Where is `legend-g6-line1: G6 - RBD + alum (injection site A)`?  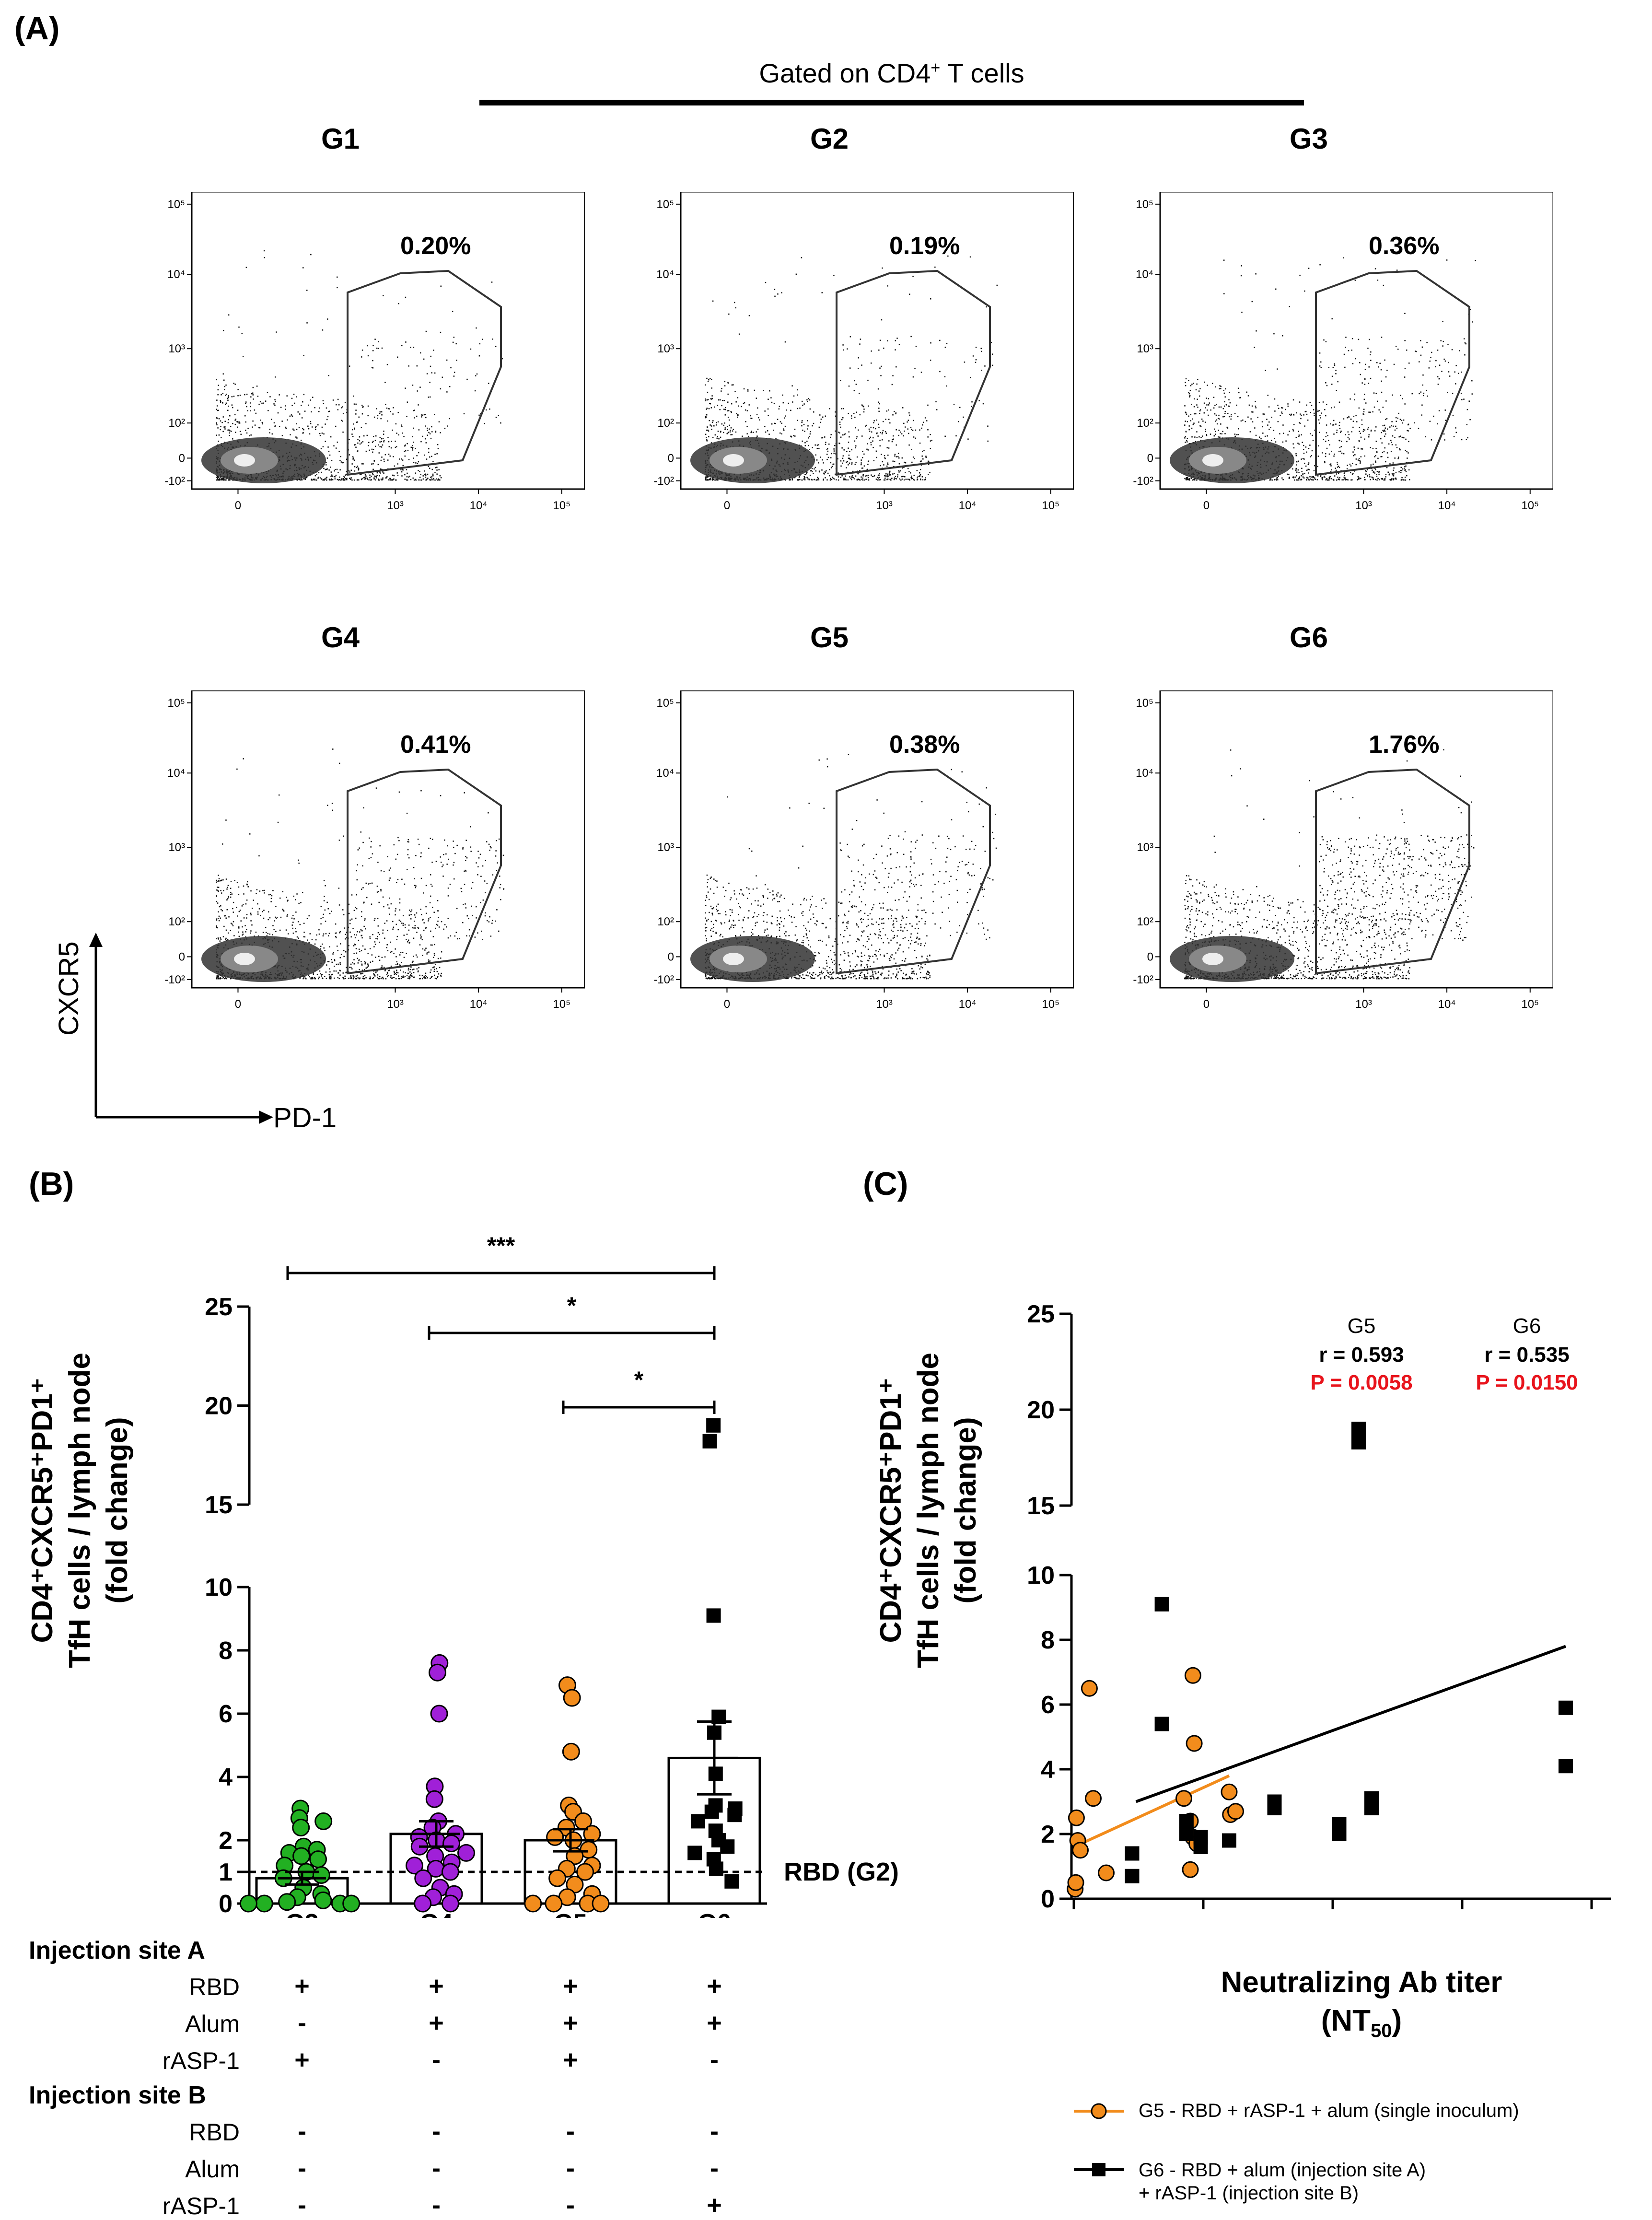
legend-g6-line1: G6 - RBD + alum (injection site A) is located at coordinates (1282, 2170).